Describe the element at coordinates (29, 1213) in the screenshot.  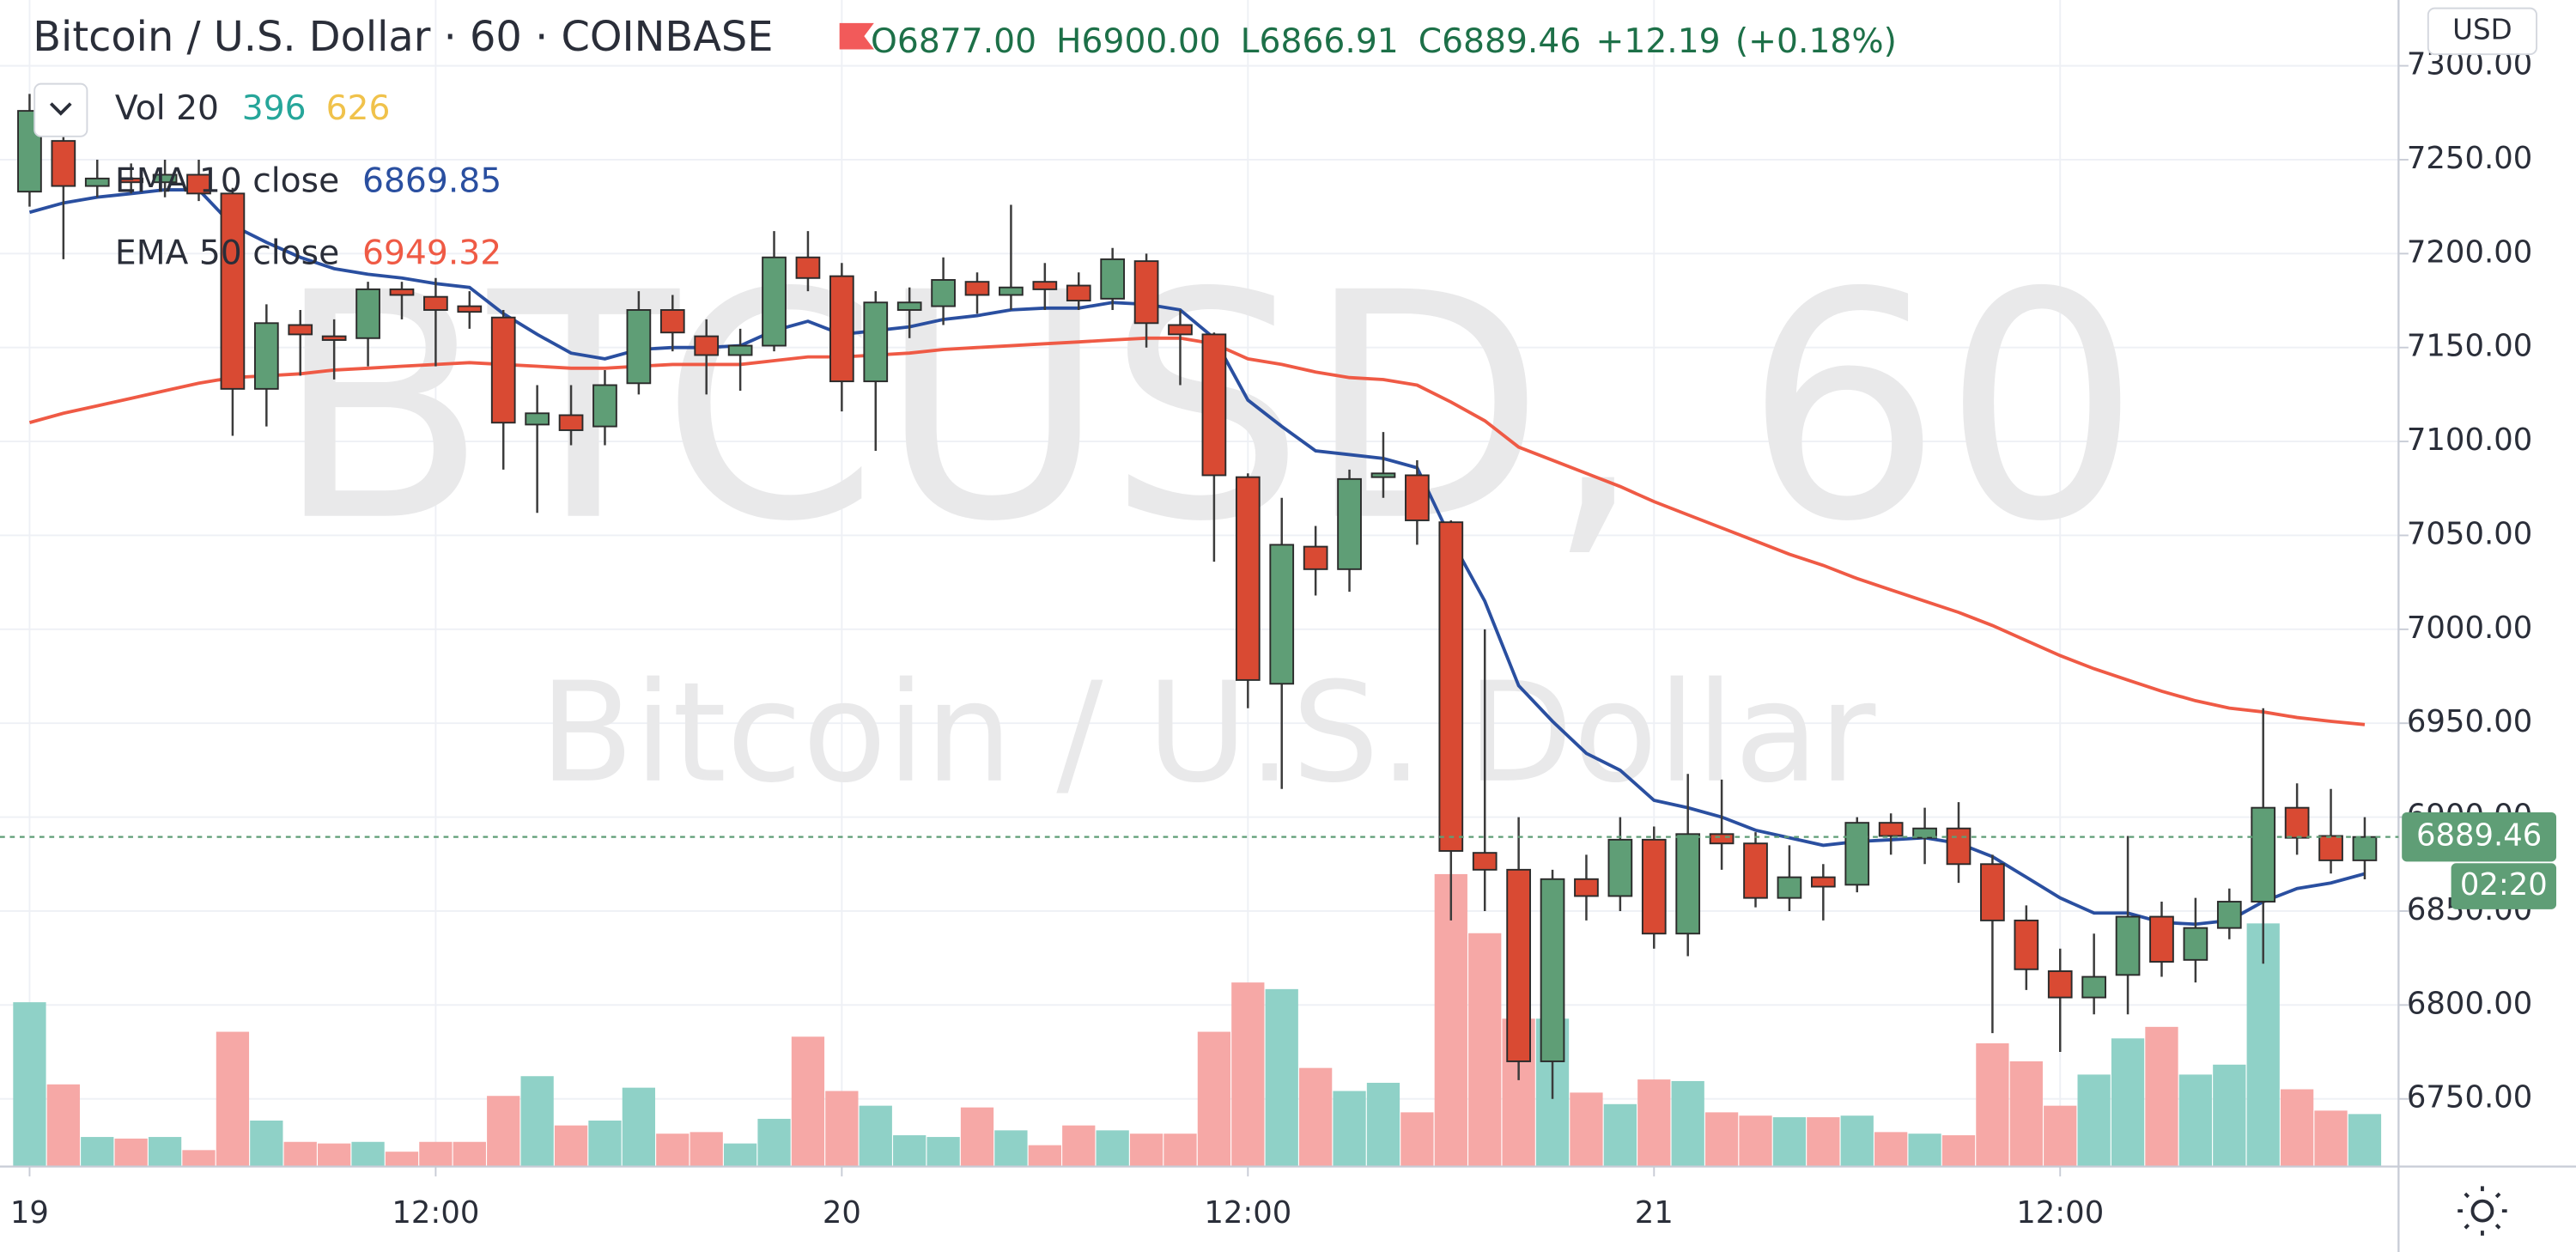
I see `x-tick-label: 19` at that location.